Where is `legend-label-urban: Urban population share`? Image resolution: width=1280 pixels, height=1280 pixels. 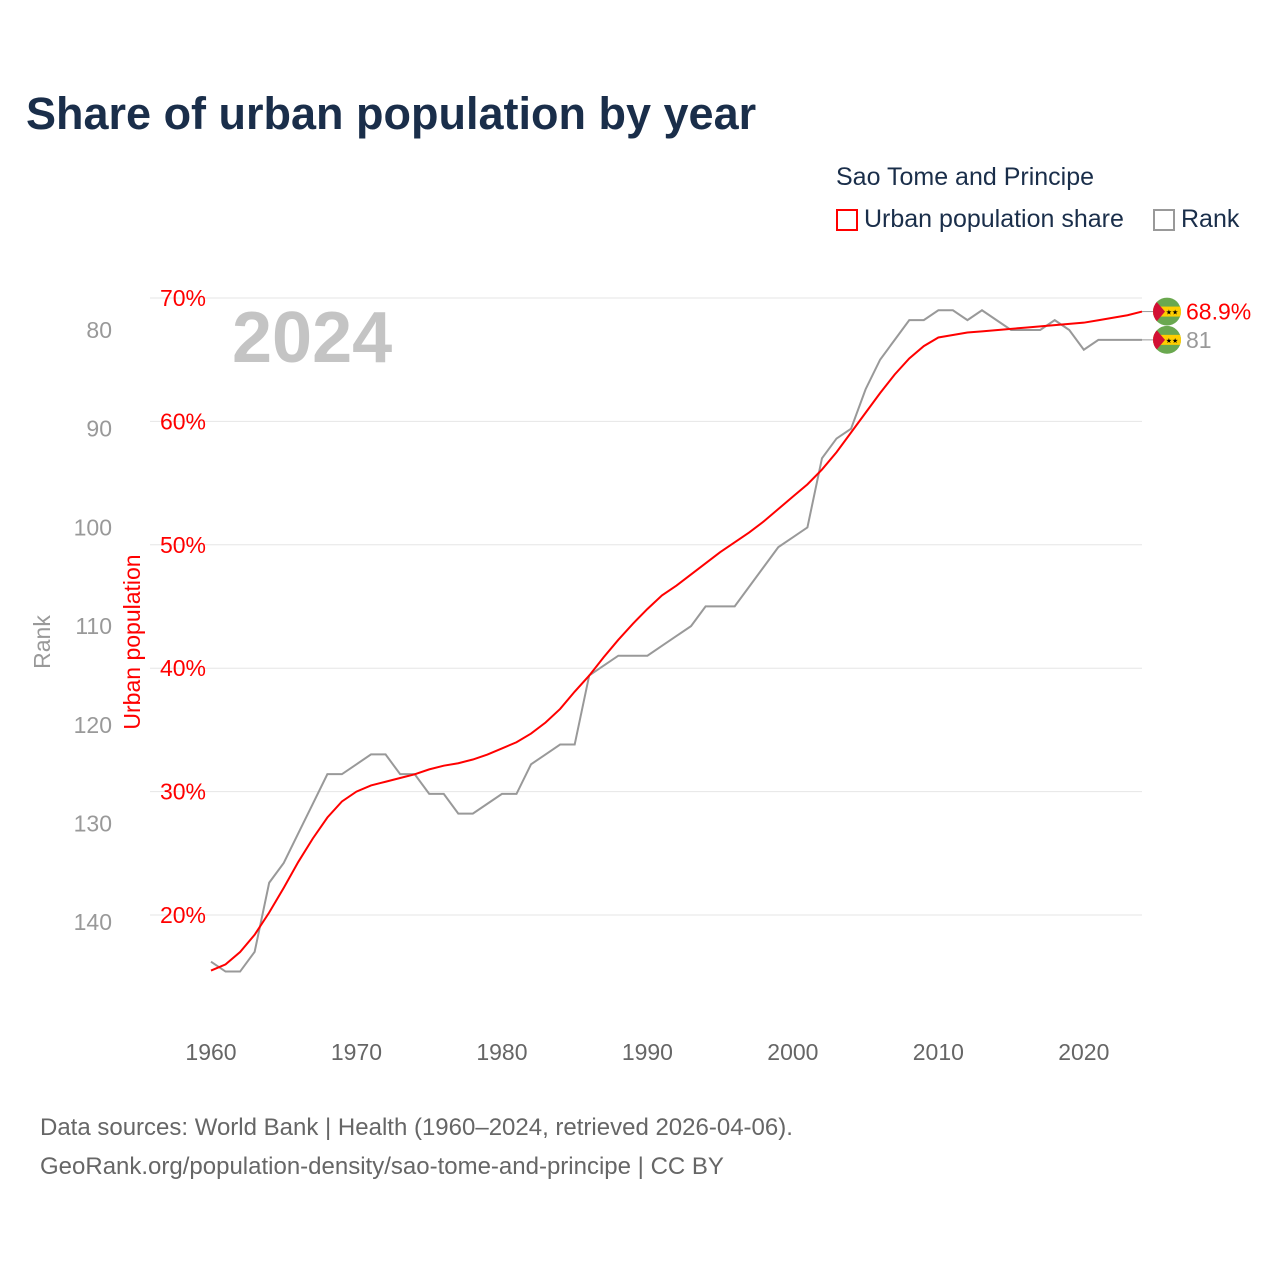 legend-label-urban: Urban population share is located at coordinates (994, 219).